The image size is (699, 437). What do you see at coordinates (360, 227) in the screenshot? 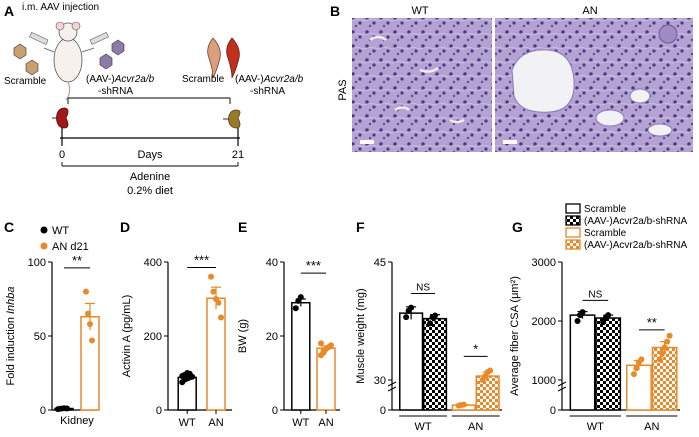
I see `panel-letter: F` at bounding box center [360, 227].